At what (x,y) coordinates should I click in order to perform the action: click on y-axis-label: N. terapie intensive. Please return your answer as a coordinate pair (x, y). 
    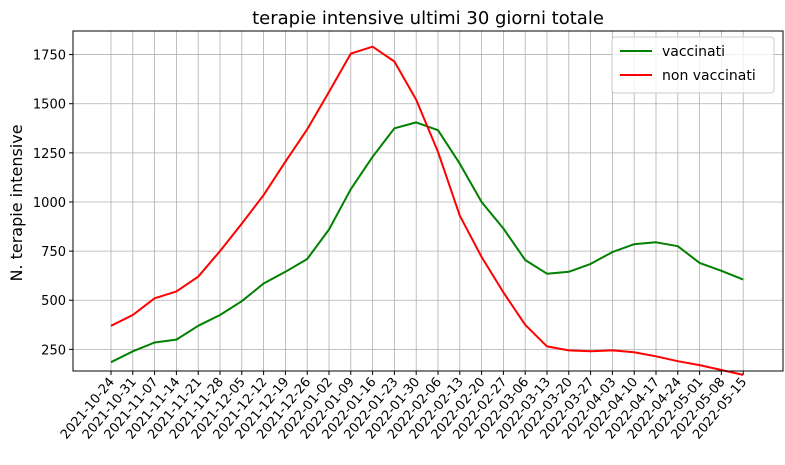
    Looking at the image, I should click on (16, 202).